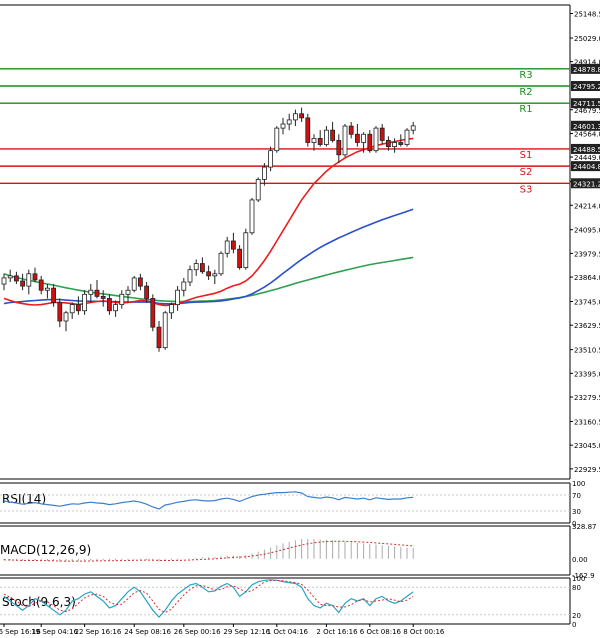 Image resolution: width=600 pixels, height=638 pixels. I want to click on price-tick-label: 24214.0, so click(587, 206).